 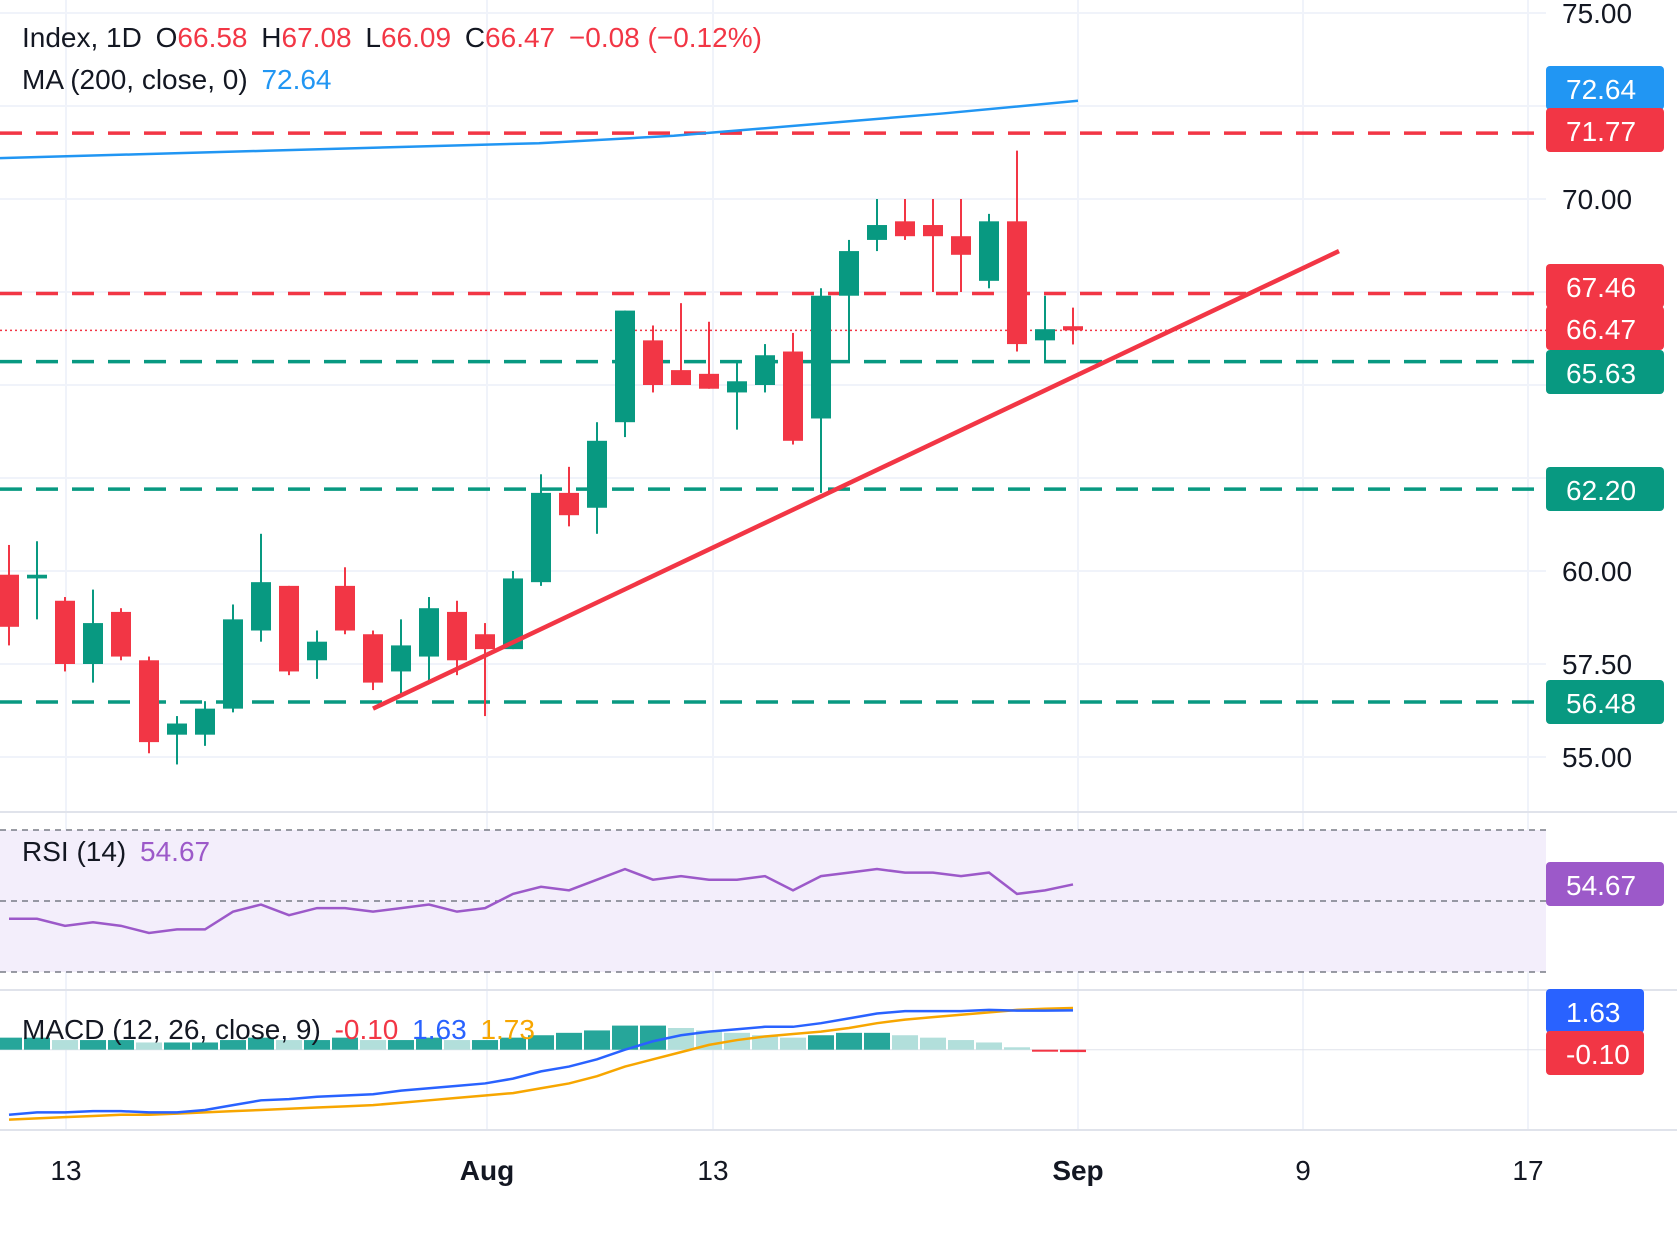 I want to click on close-label: C, so click(x=475, y=37).